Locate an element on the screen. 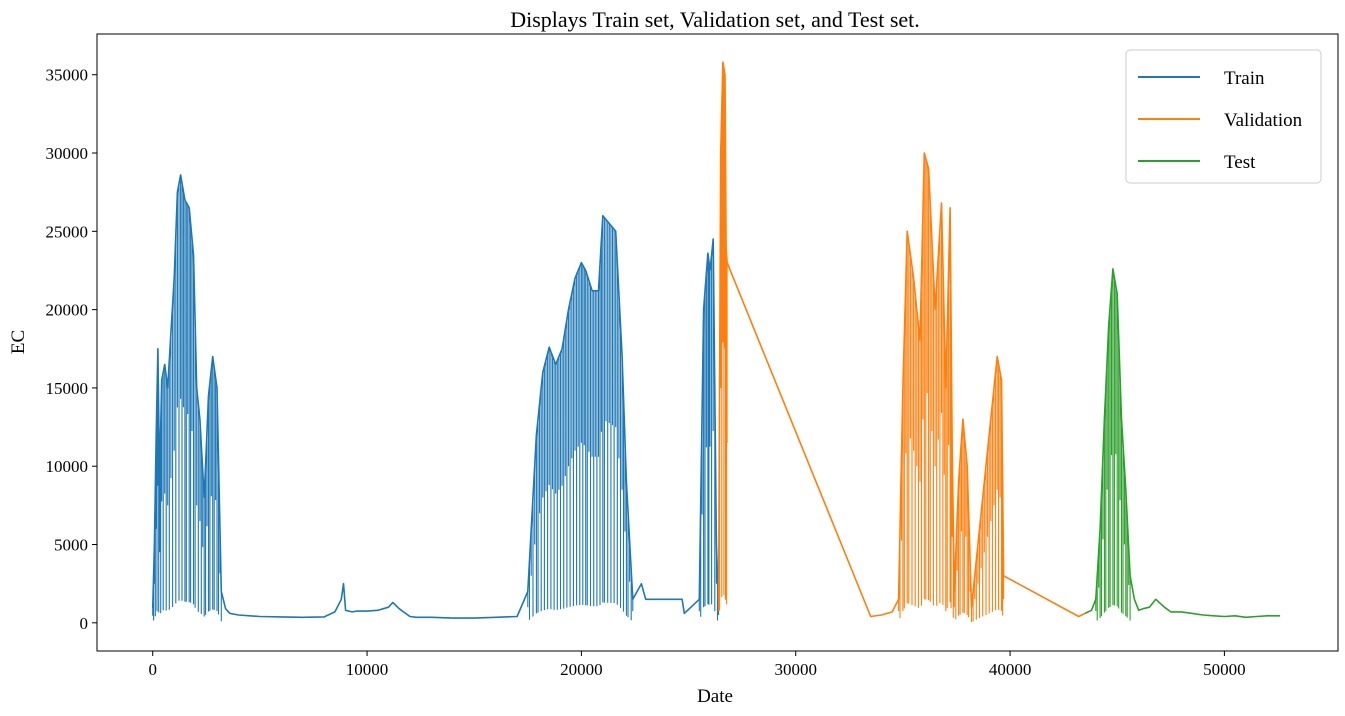 The image size is (1345, 716). x-tick-label: 20000 is located at coordinates (581, 669).